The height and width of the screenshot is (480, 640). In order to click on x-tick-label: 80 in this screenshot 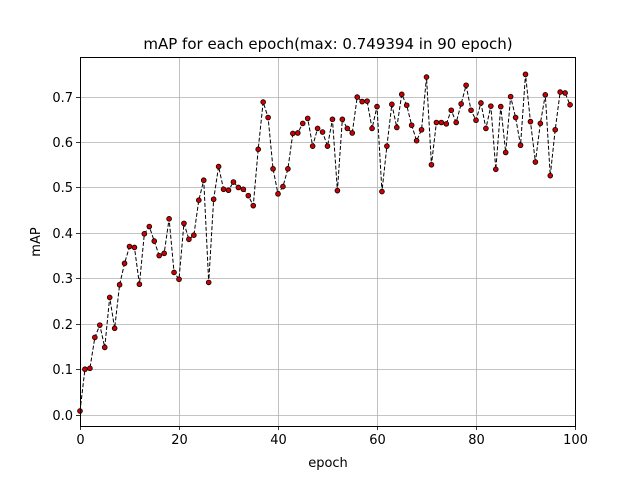, I will do `click(476, 440)`.